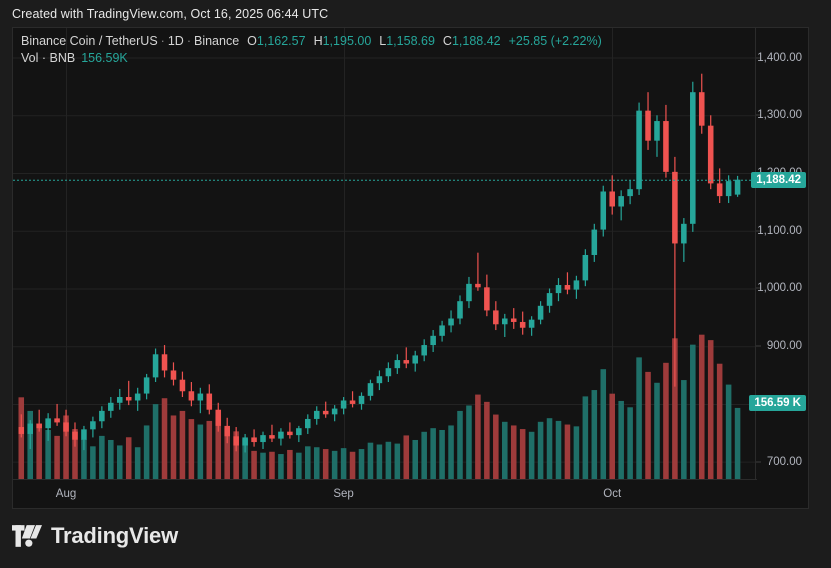 The image size is (831, 568). I want to click on price-tick-label: 1,000.00, so click(779, 288).